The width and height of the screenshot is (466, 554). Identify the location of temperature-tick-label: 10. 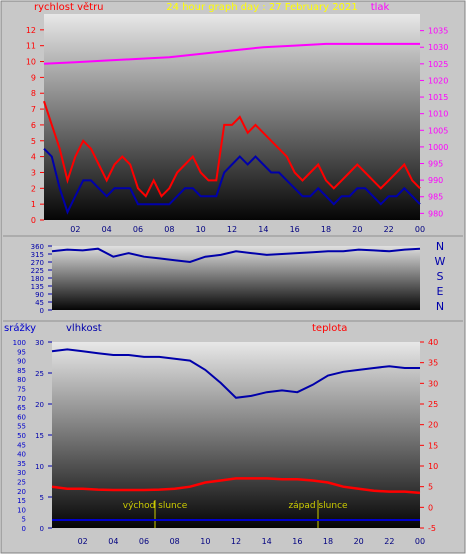
(433, 466).